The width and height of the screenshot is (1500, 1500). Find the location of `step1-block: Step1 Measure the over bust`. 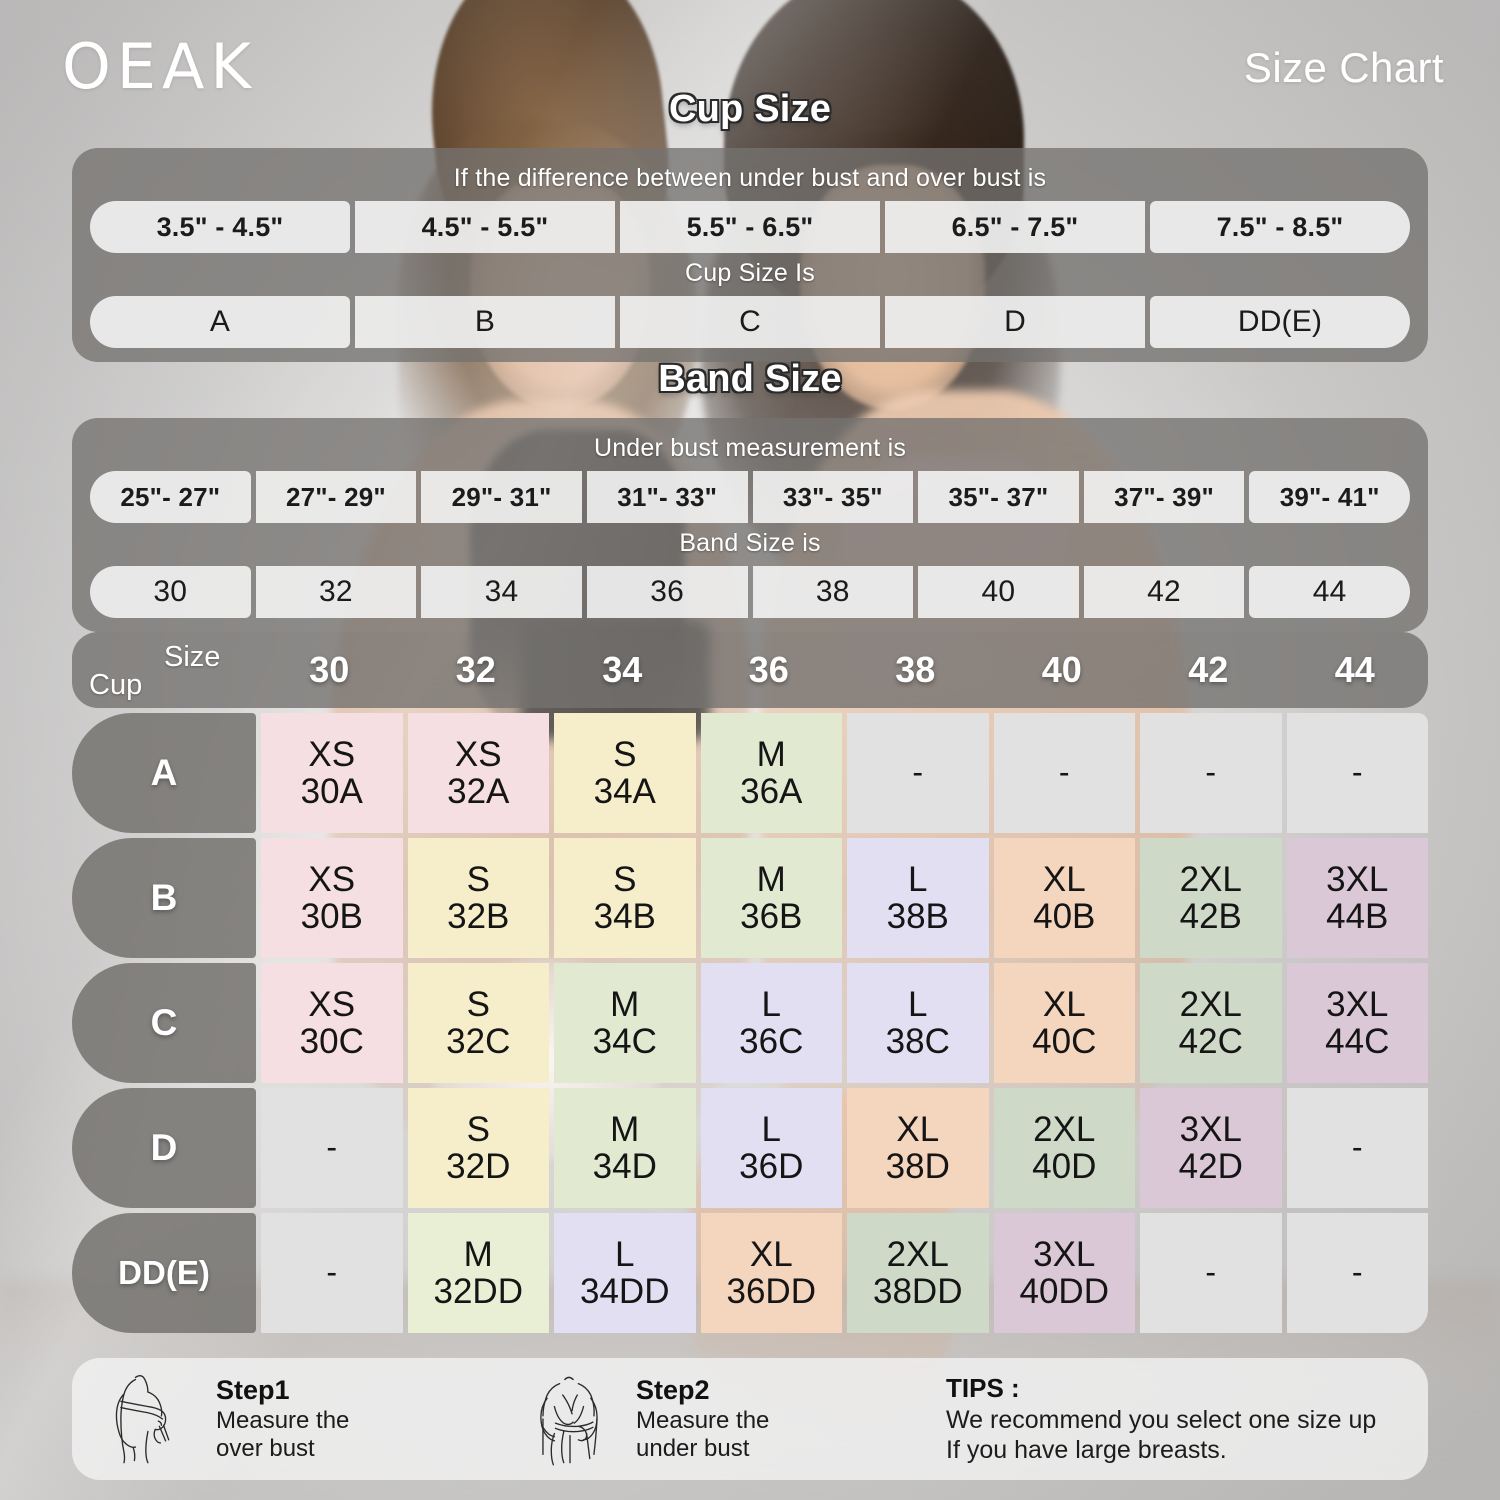

step1-block: Step1 Measure the over bust is located at coordinates (282, 1419).